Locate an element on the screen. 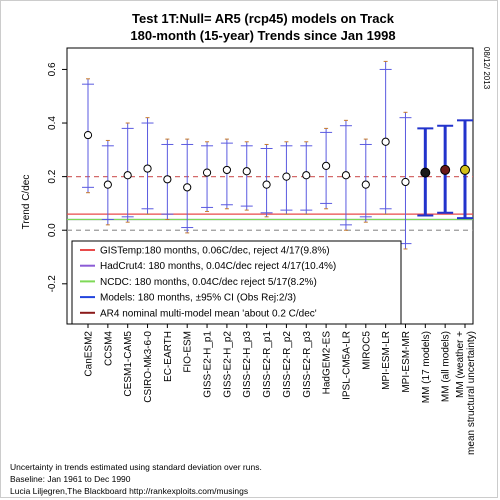  x-tick-label: GISS-E2-H_p3 is located at coordinates (247, 364).